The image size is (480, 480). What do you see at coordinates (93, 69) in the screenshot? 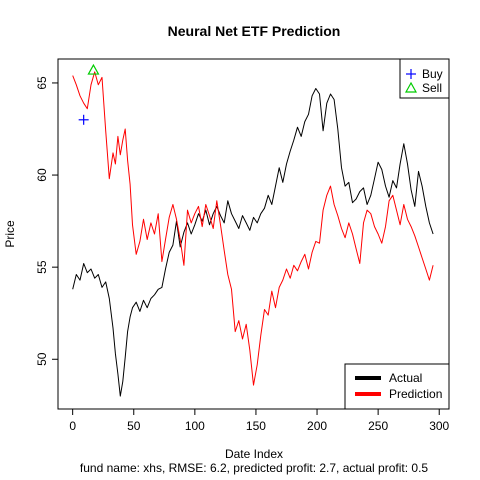
I see `sell-marker` at bounding box center [93, 69].